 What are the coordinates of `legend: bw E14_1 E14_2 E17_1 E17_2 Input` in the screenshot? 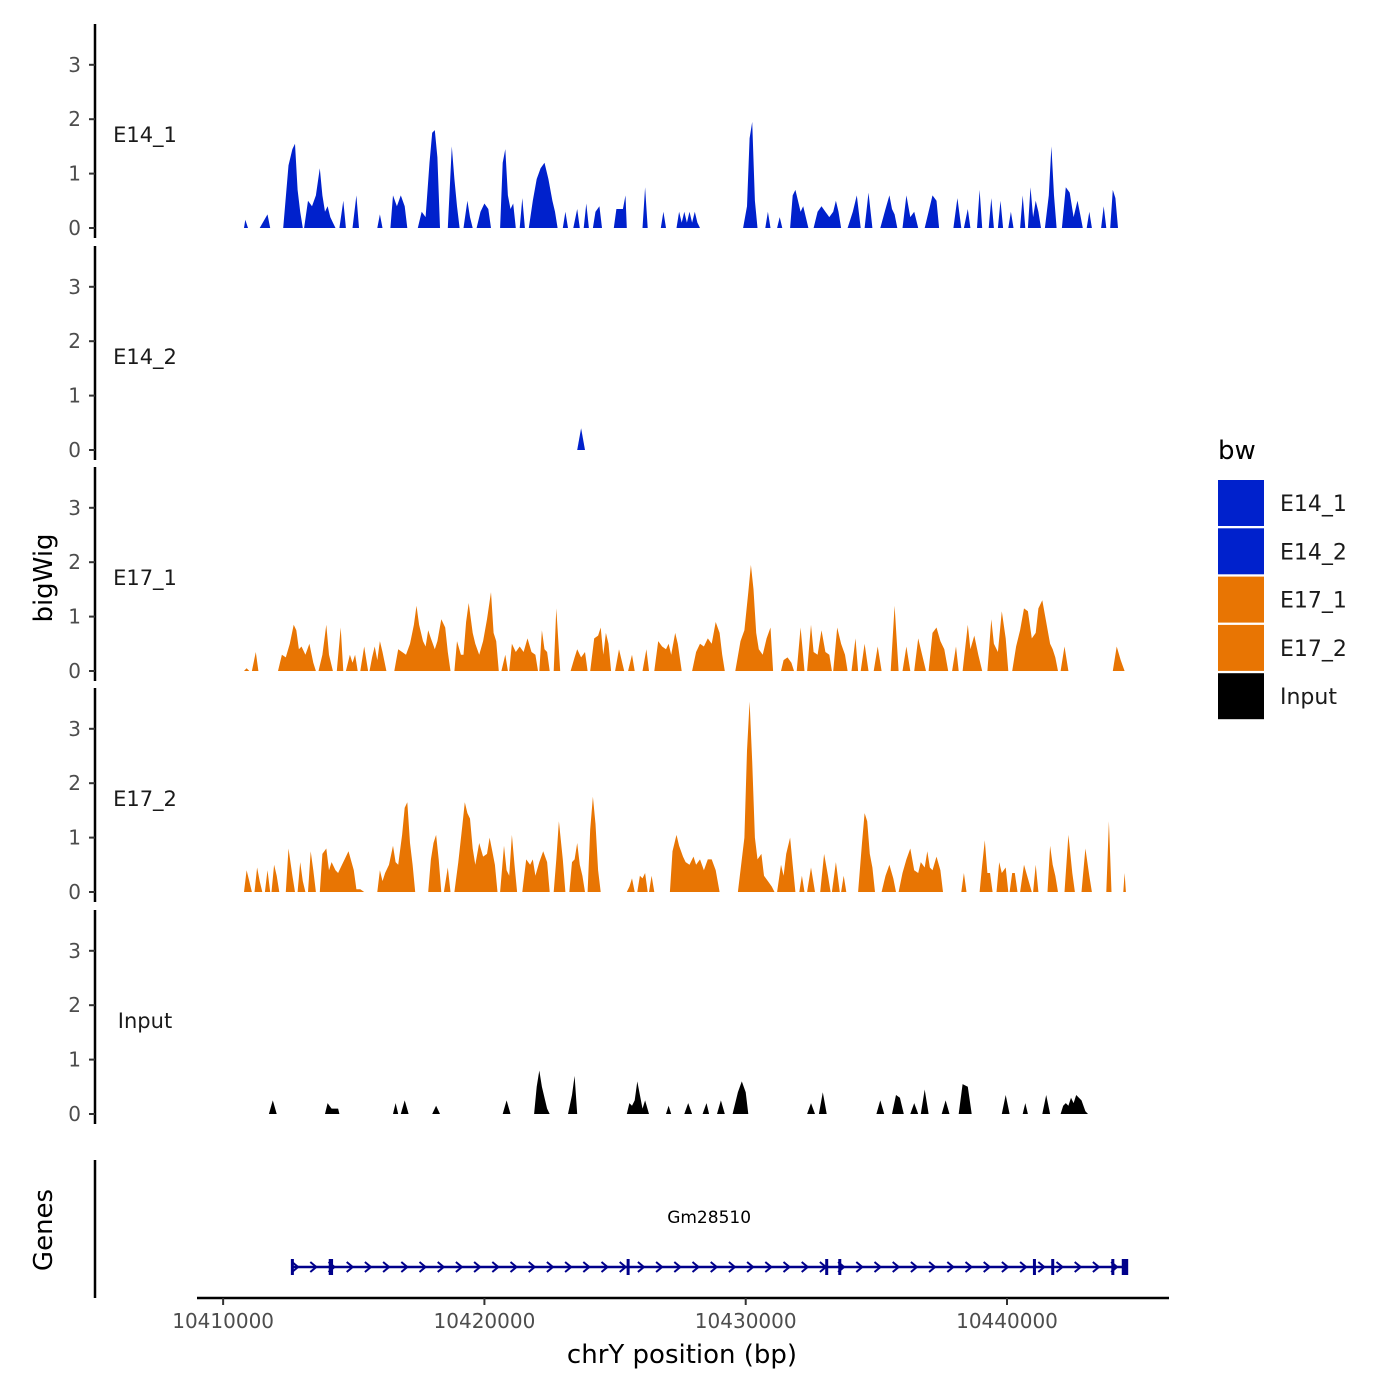 It's located at (1282, 578).